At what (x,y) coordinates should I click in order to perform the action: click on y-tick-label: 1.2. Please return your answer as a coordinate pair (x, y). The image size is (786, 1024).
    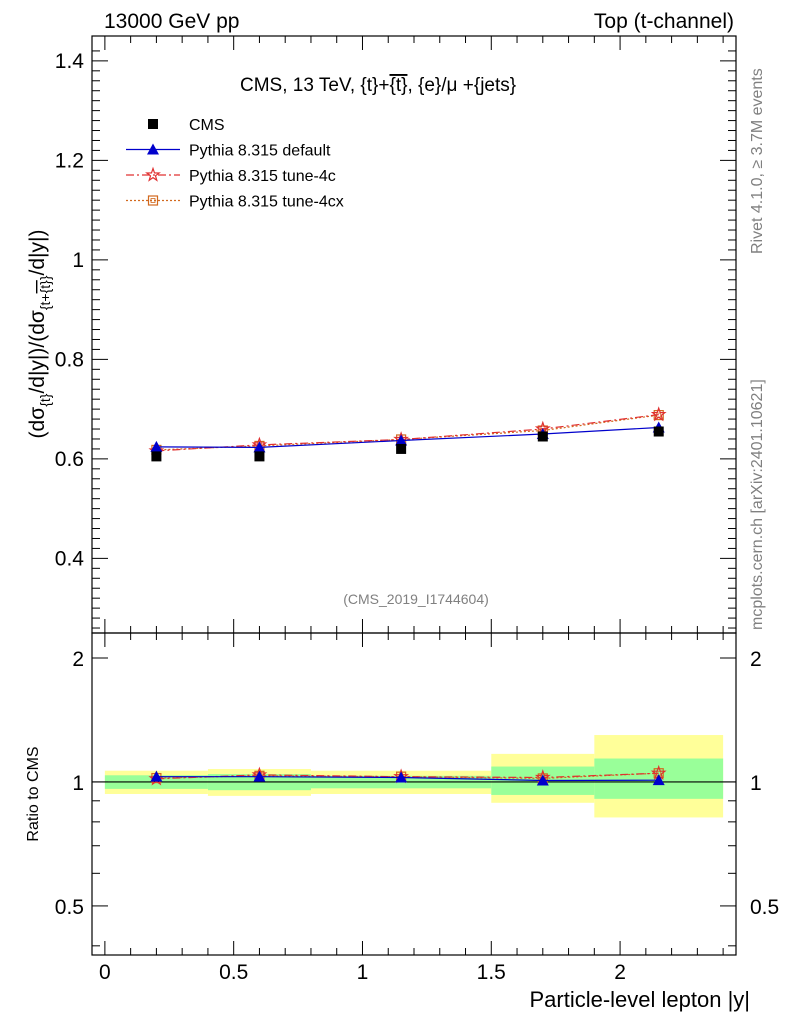
    Looking at the image, I should click on (69, 160).